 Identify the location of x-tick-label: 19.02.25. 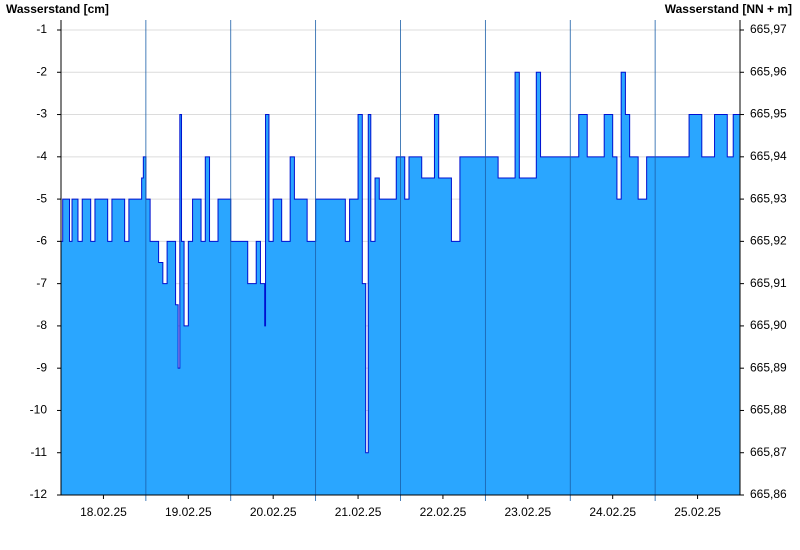
(188, 512).